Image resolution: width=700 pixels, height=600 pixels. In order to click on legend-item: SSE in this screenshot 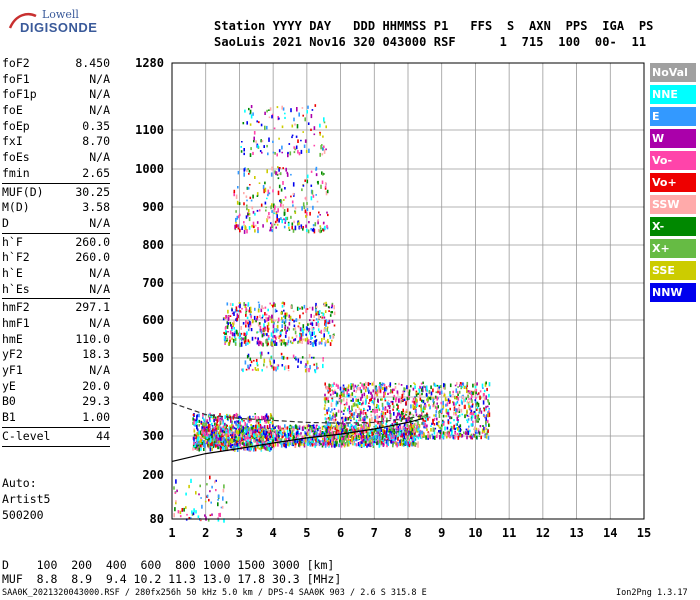, I will do `click(673, 270)`.